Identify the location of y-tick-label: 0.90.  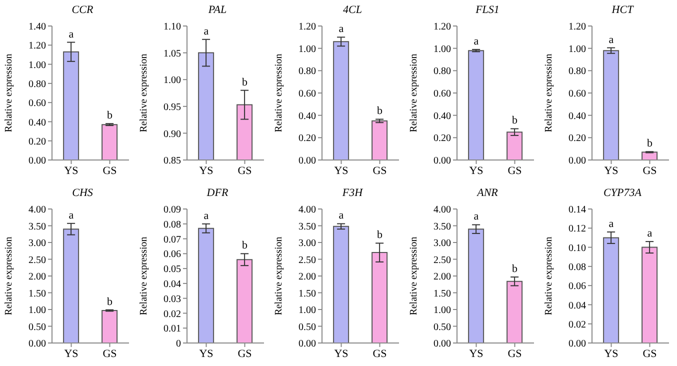
(172, 134).